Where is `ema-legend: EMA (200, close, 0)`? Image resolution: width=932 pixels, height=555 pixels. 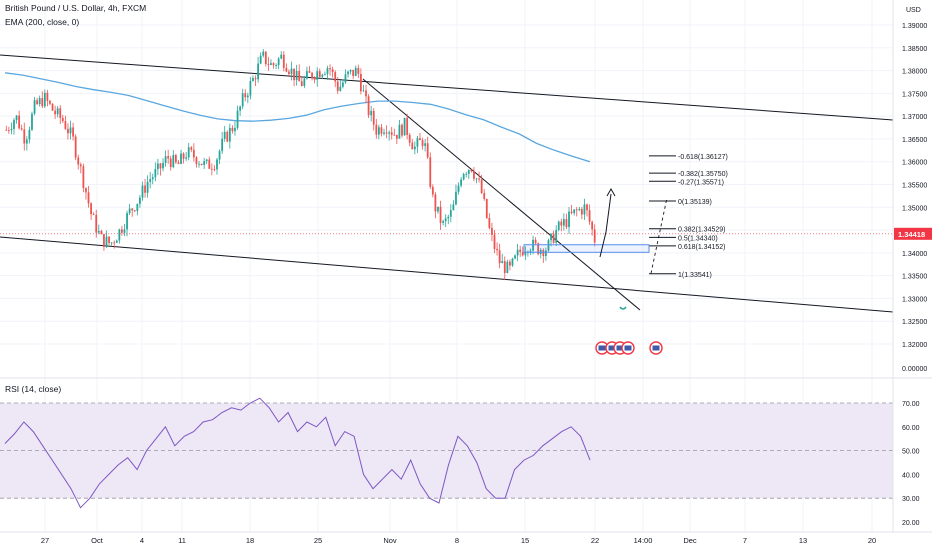
ema-legend: EMA (200, close, 0) is located at coordinates (42, 22).